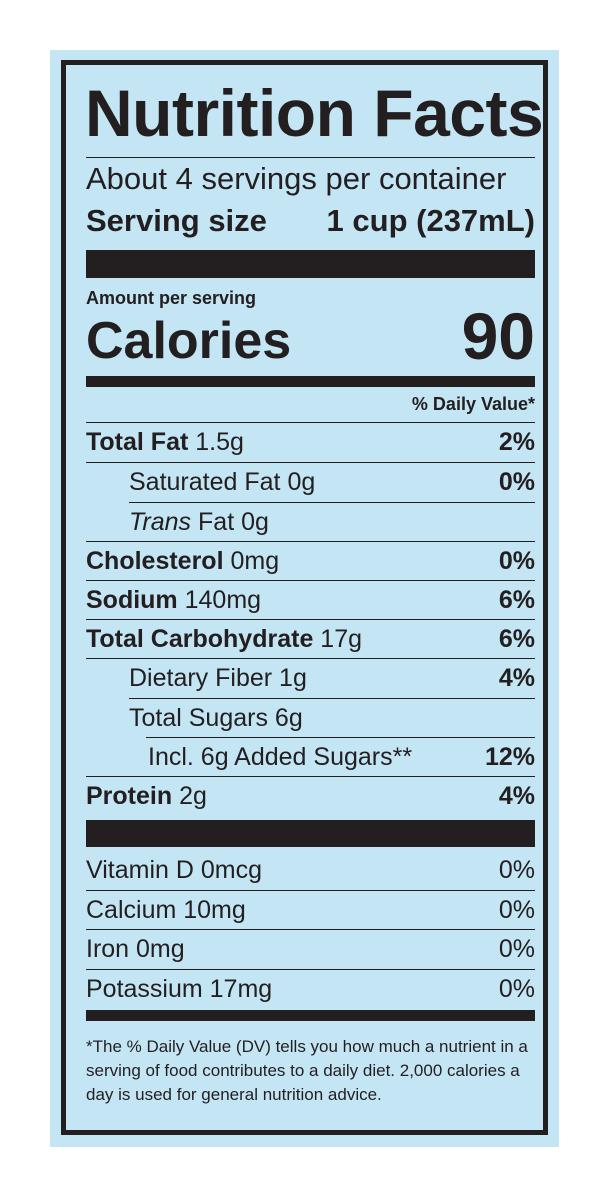  Describe the element at coordinates (219, 442) in the screenshot. I see `nutrient-amount: 1.5g` at that location.